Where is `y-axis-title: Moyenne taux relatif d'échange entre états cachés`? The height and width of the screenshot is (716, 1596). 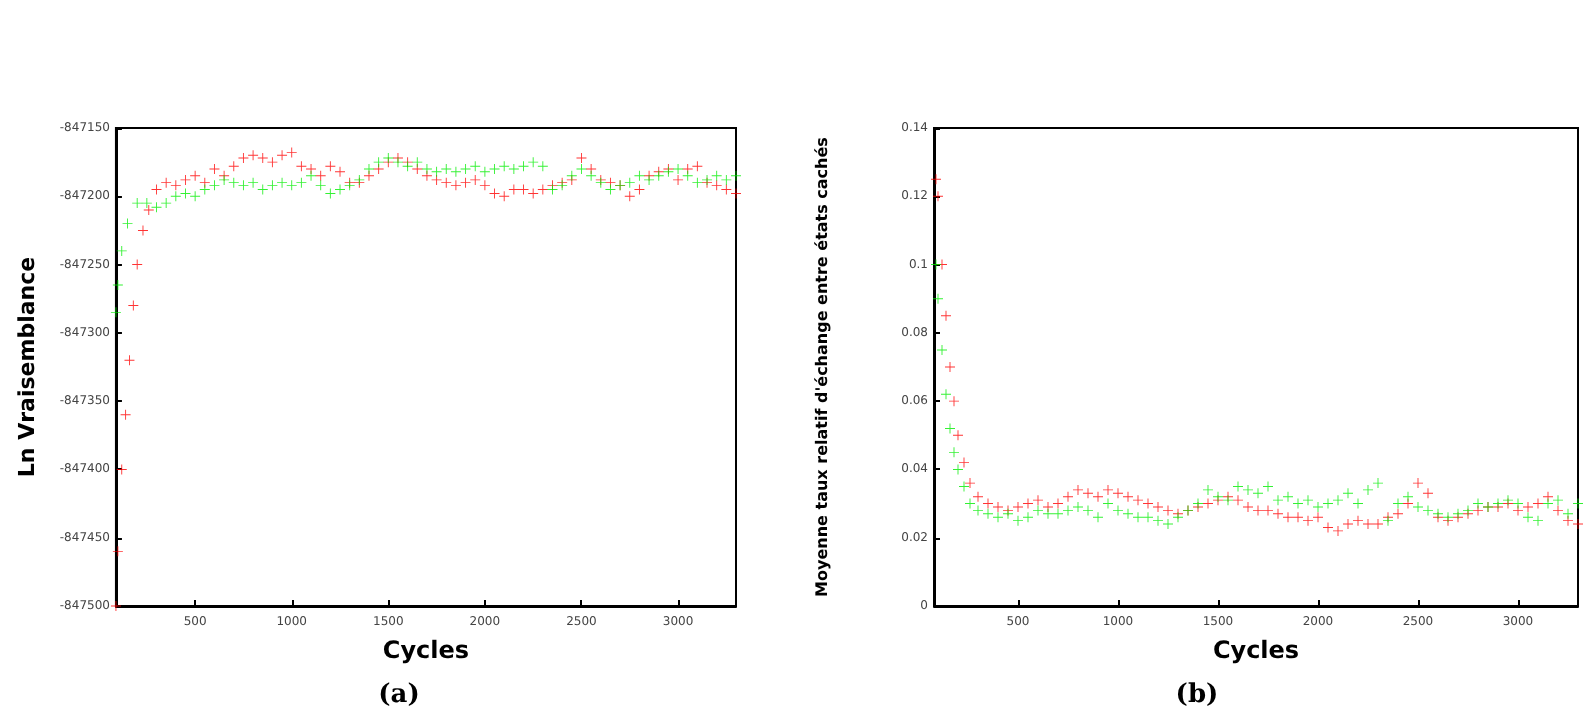 y-axis-title: Moyenne taux relatif d'échange entre états cachés is located at coordinates (822, 366).